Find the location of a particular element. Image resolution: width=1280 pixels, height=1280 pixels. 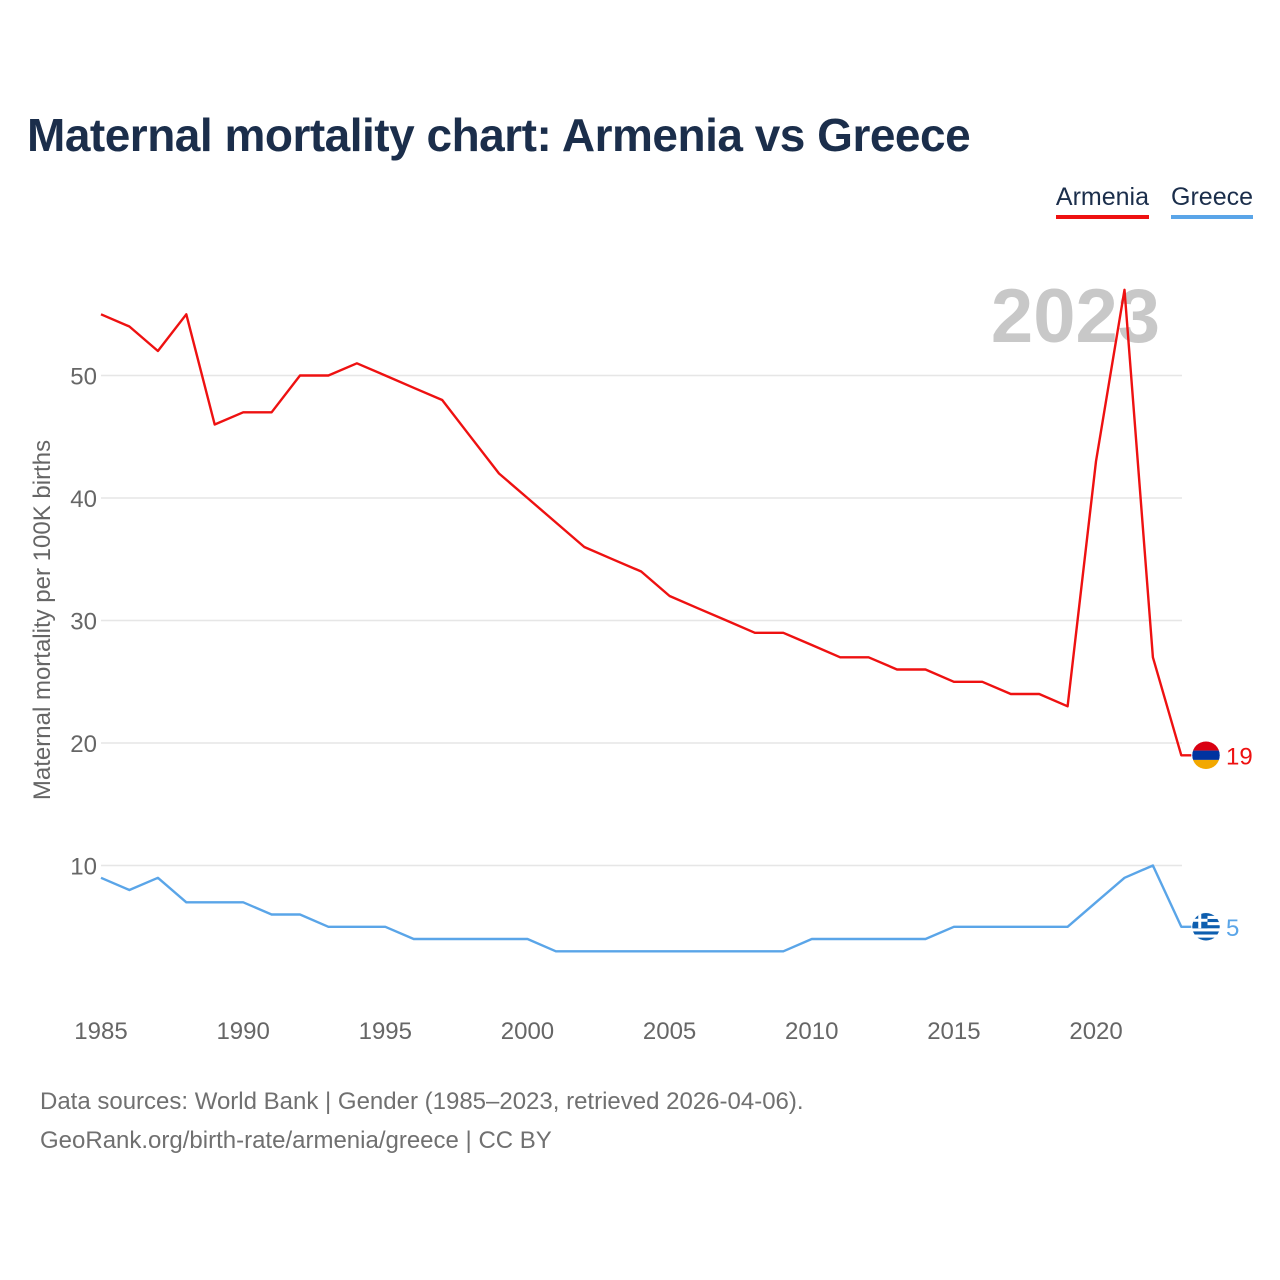

y-tick-50: 50 is located at coordinates (83, 377).